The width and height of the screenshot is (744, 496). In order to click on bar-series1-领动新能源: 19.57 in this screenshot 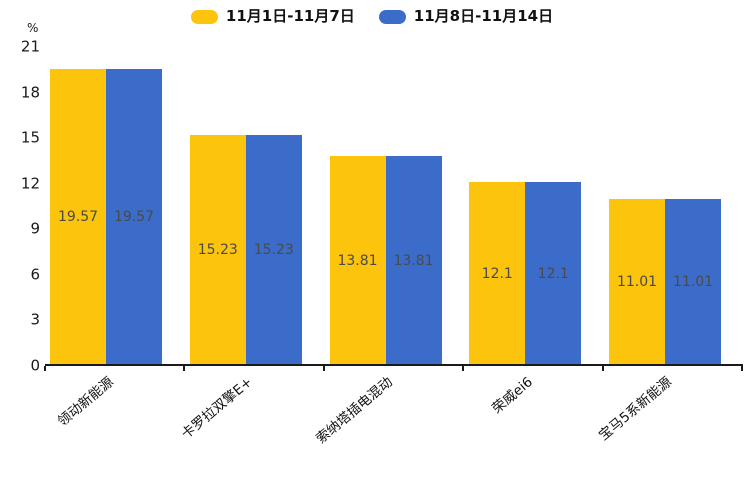, I will do `click(78, 217)`.